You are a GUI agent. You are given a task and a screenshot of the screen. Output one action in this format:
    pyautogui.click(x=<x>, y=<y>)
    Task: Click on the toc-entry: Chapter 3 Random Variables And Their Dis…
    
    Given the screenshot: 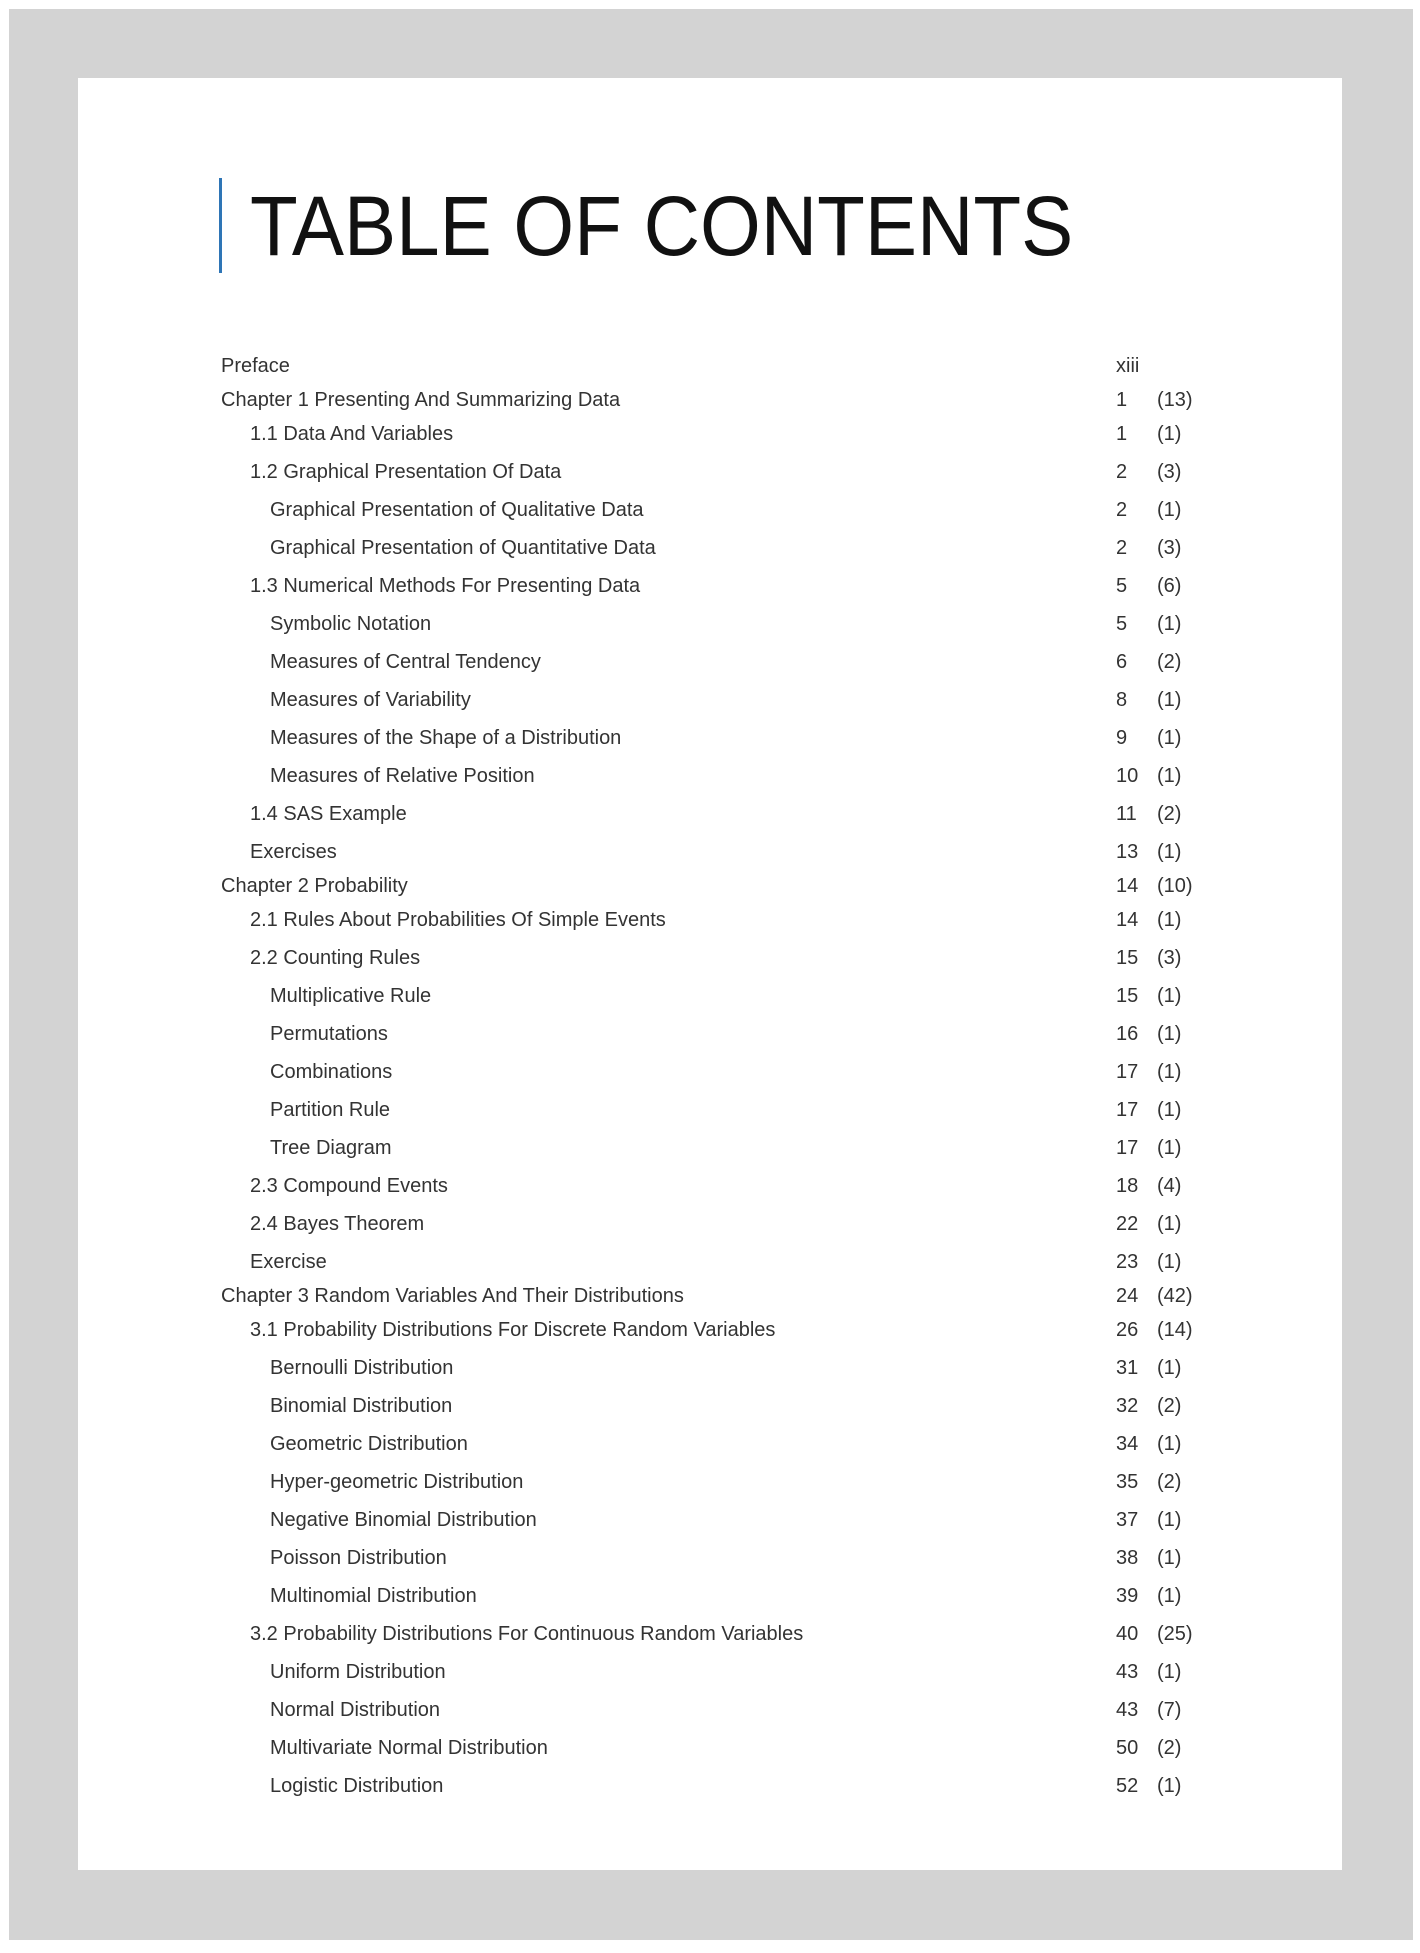 What is the action you would take?
    pyautogui.click(x=710, y=1294)
    